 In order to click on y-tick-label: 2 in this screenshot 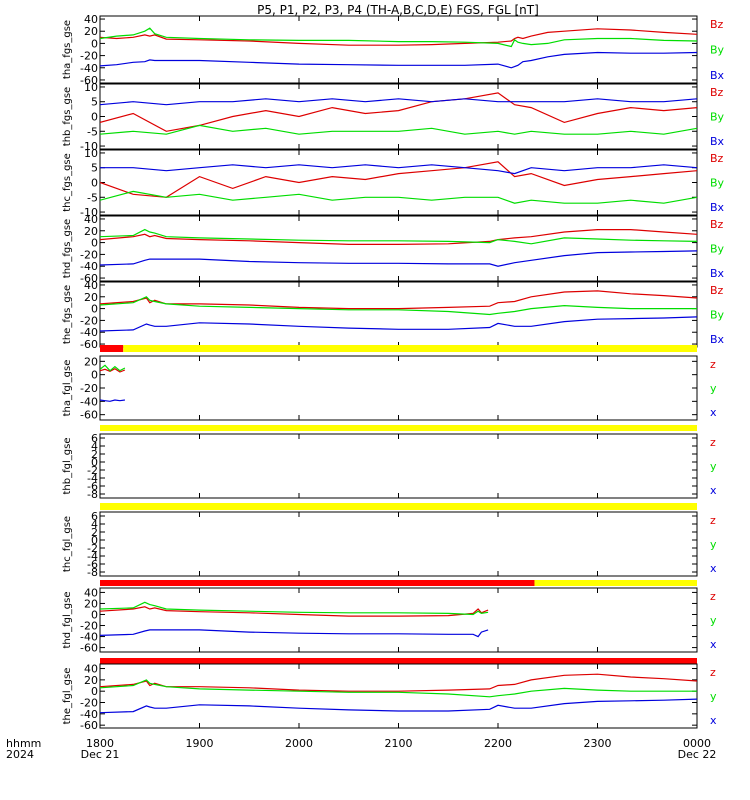, I will do `click(94, 454)`.